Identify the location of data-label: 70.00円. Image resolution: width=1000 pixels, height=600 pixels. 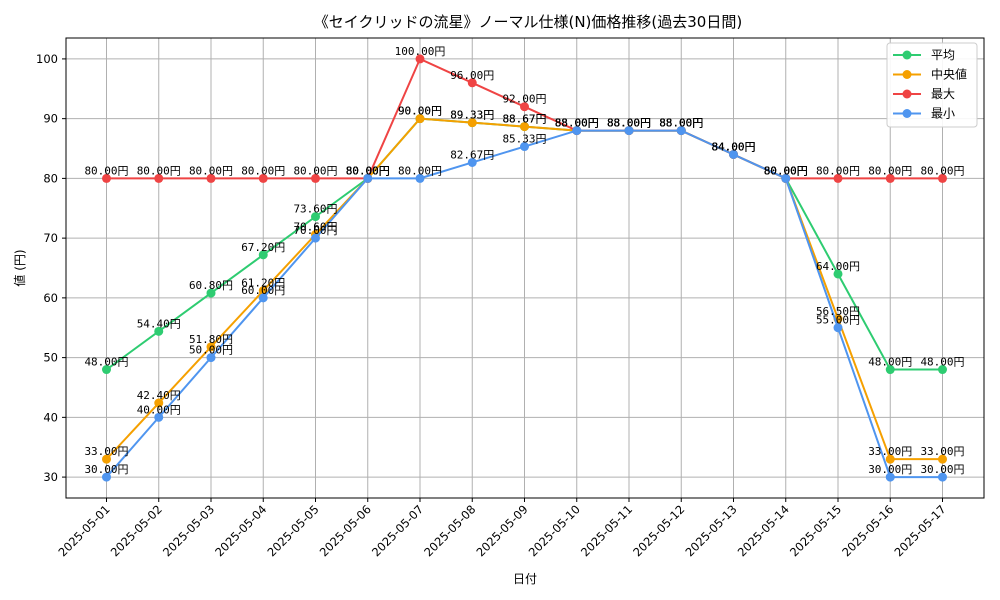
(315, 230).